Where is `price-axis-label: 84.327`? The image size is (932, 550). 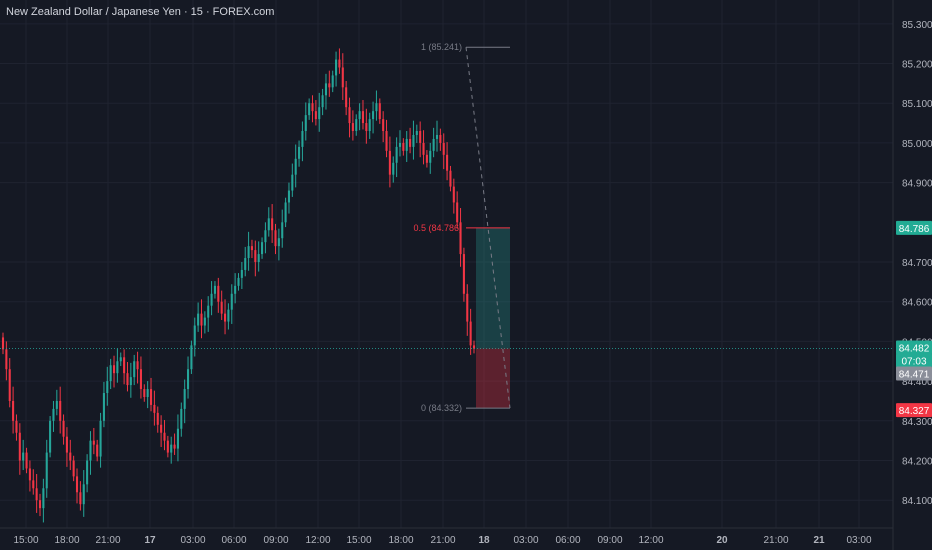
price-axis-label: 84.327 is located at coordinates (914, 410).